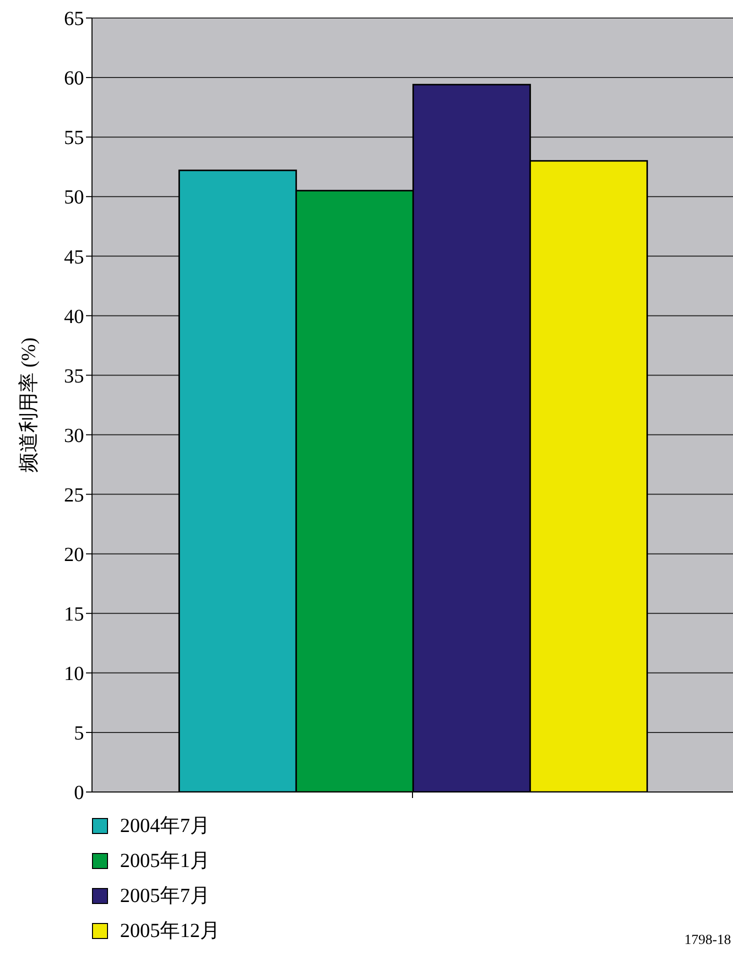 Image resolution: width=733 pixels, height=958 pixels. What do you see at coordinates (74, 257) in the screenshot?
I see `y-tick-label: 45` at bounding box center [74, 257].